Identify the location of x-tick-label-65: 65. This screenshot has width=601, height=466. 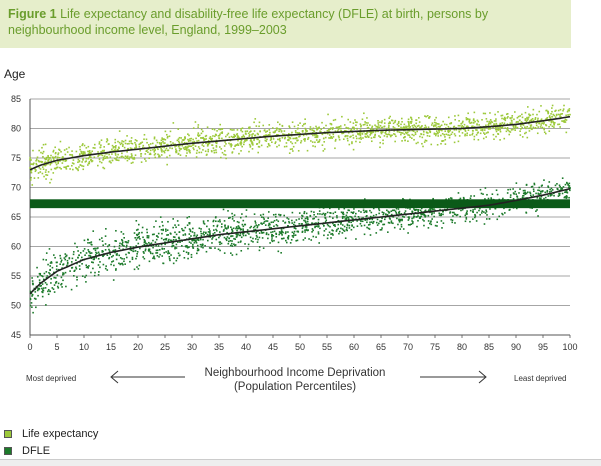
(381, 347).